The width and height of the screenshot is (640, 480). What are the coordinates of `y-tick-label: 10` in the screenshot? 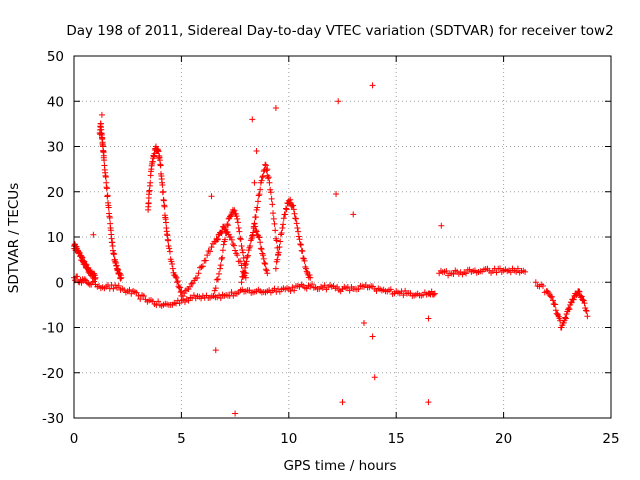 It's located at (55, 238).